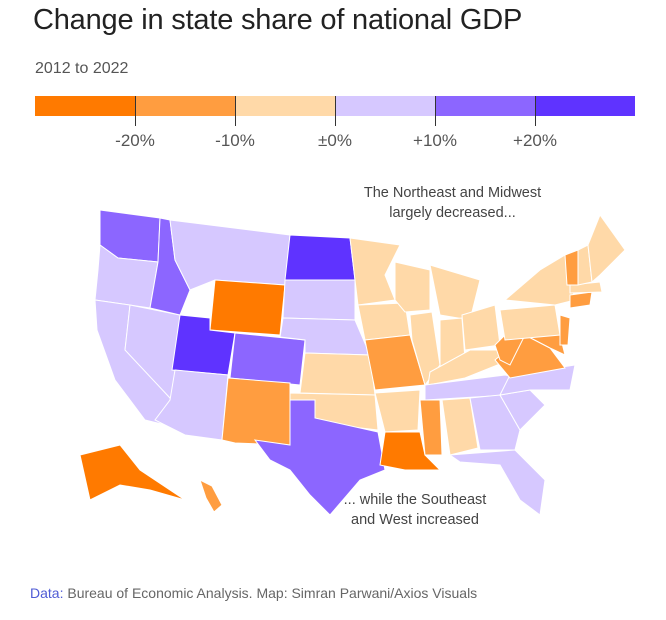  I want to click on legend-tick-label: ±0%, so click(335, 140).